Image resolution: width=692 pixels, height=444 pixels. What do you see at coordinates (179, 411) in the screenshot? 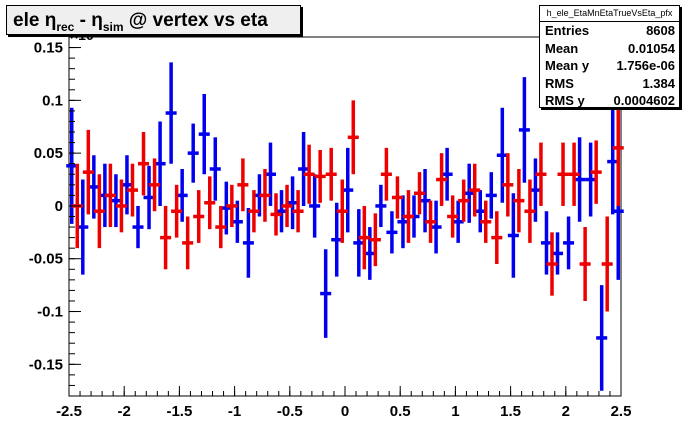
I see `x-tick-label: -1.5` at bounding box center [179, 411].